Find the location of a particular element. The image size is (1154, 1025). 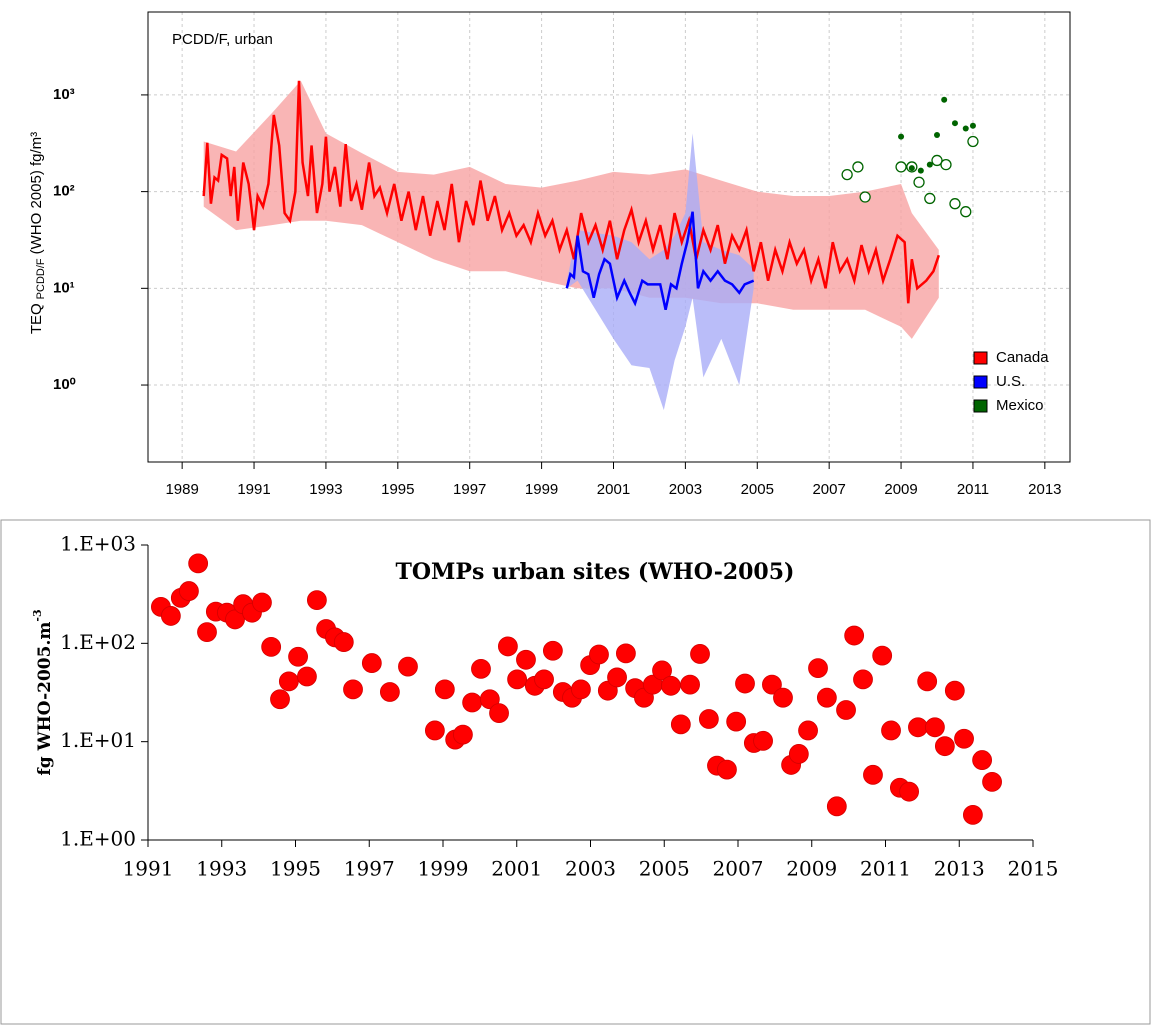

x-tick-label: 1995 is located at coordinates (295, 869).